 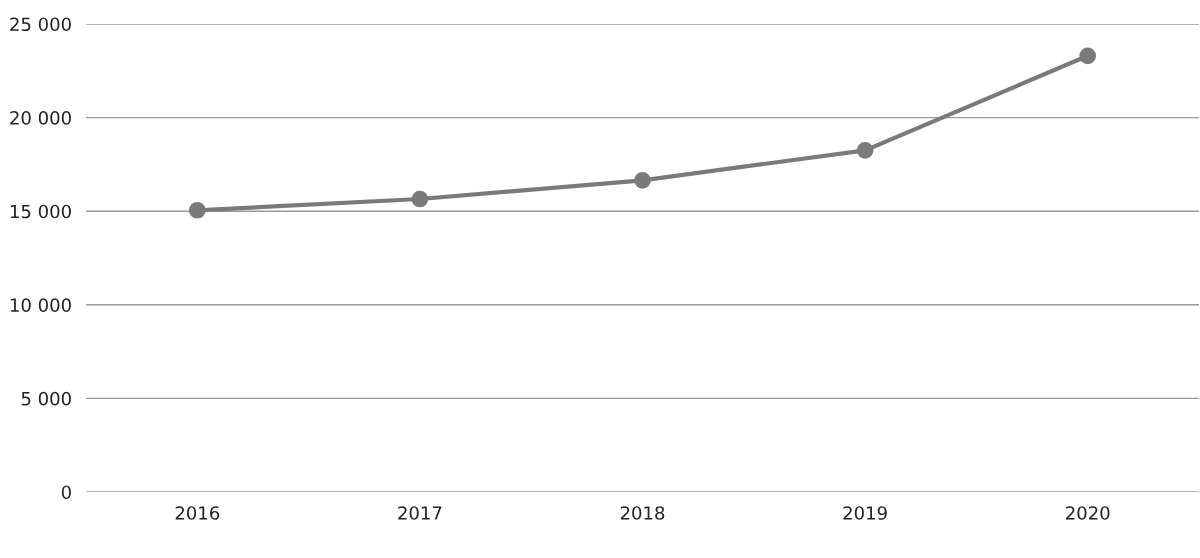 I want to click on x-tick-label: 2019, so click(x=865, y=513).